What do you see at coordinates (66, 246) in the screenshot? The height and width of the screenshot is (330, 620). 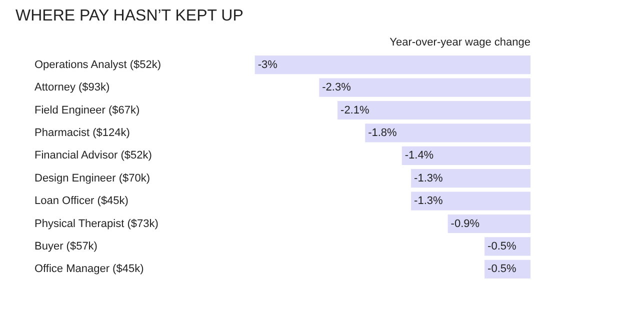 I see `y-tick-label: Buyer ($57k)` at bounding box center [66, 246].